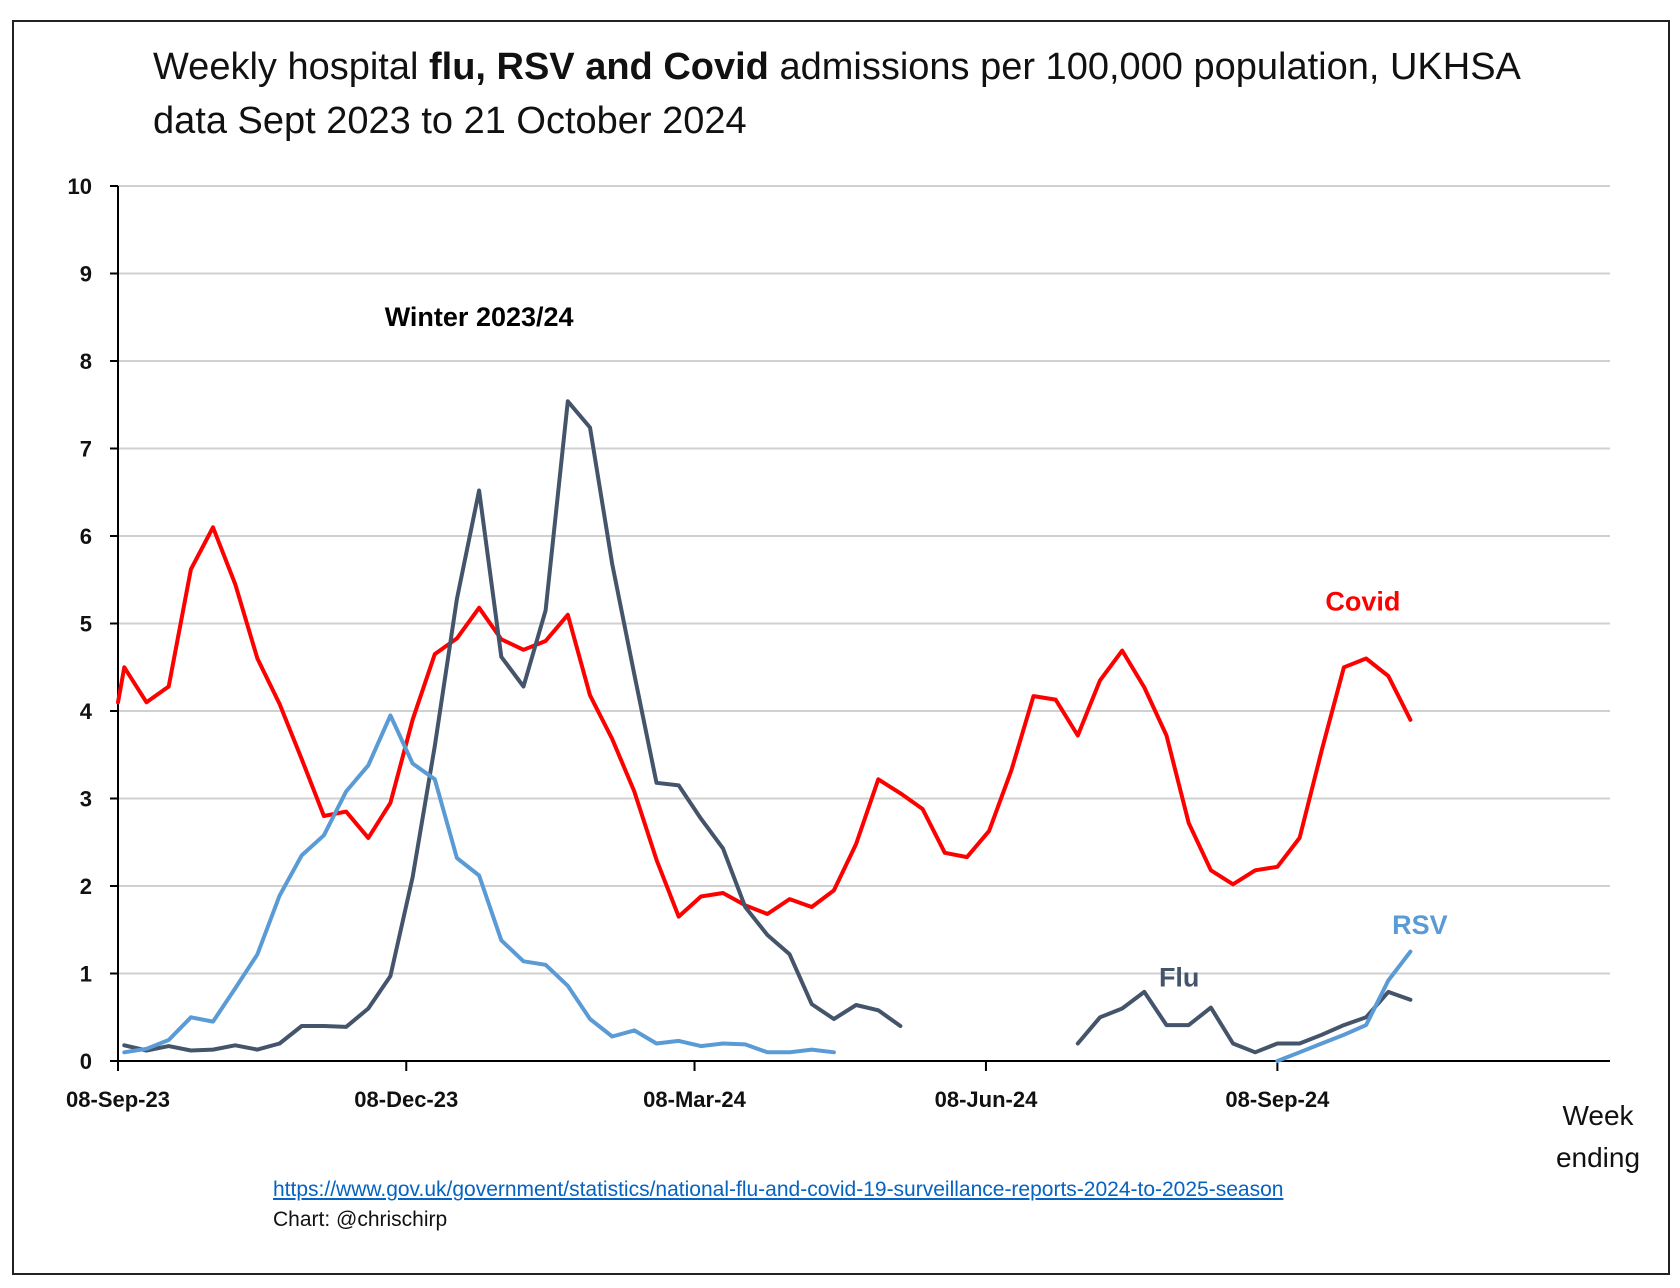 The image size is (1680, 1288). Describe the element at coordinates (86, 274) in the screenshot. I see `y-tick-label: 9` at that location.